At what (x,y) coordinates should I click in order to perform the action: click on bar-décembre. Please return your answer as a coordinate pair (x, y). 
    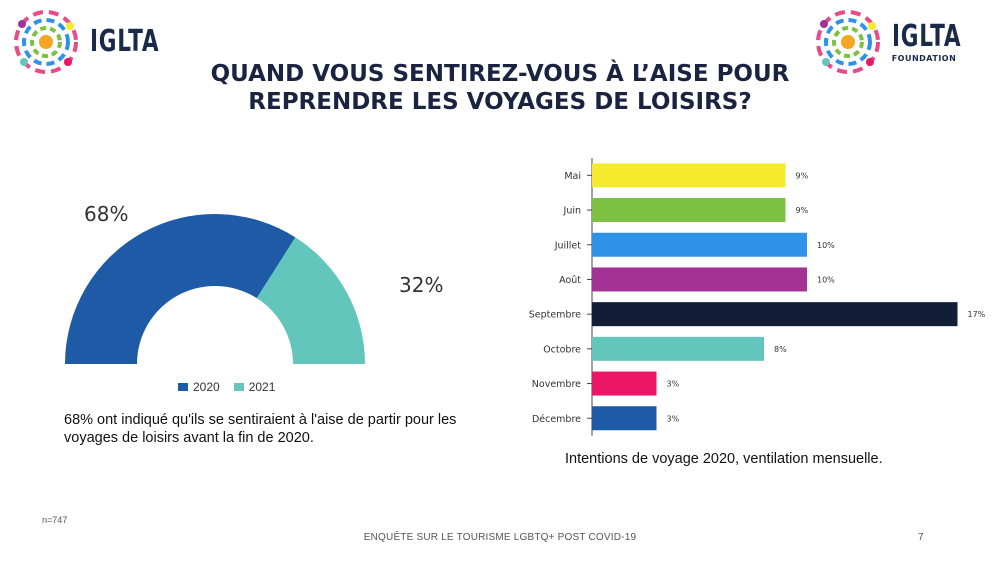
    Looking at the image, I should click on (624, 418).